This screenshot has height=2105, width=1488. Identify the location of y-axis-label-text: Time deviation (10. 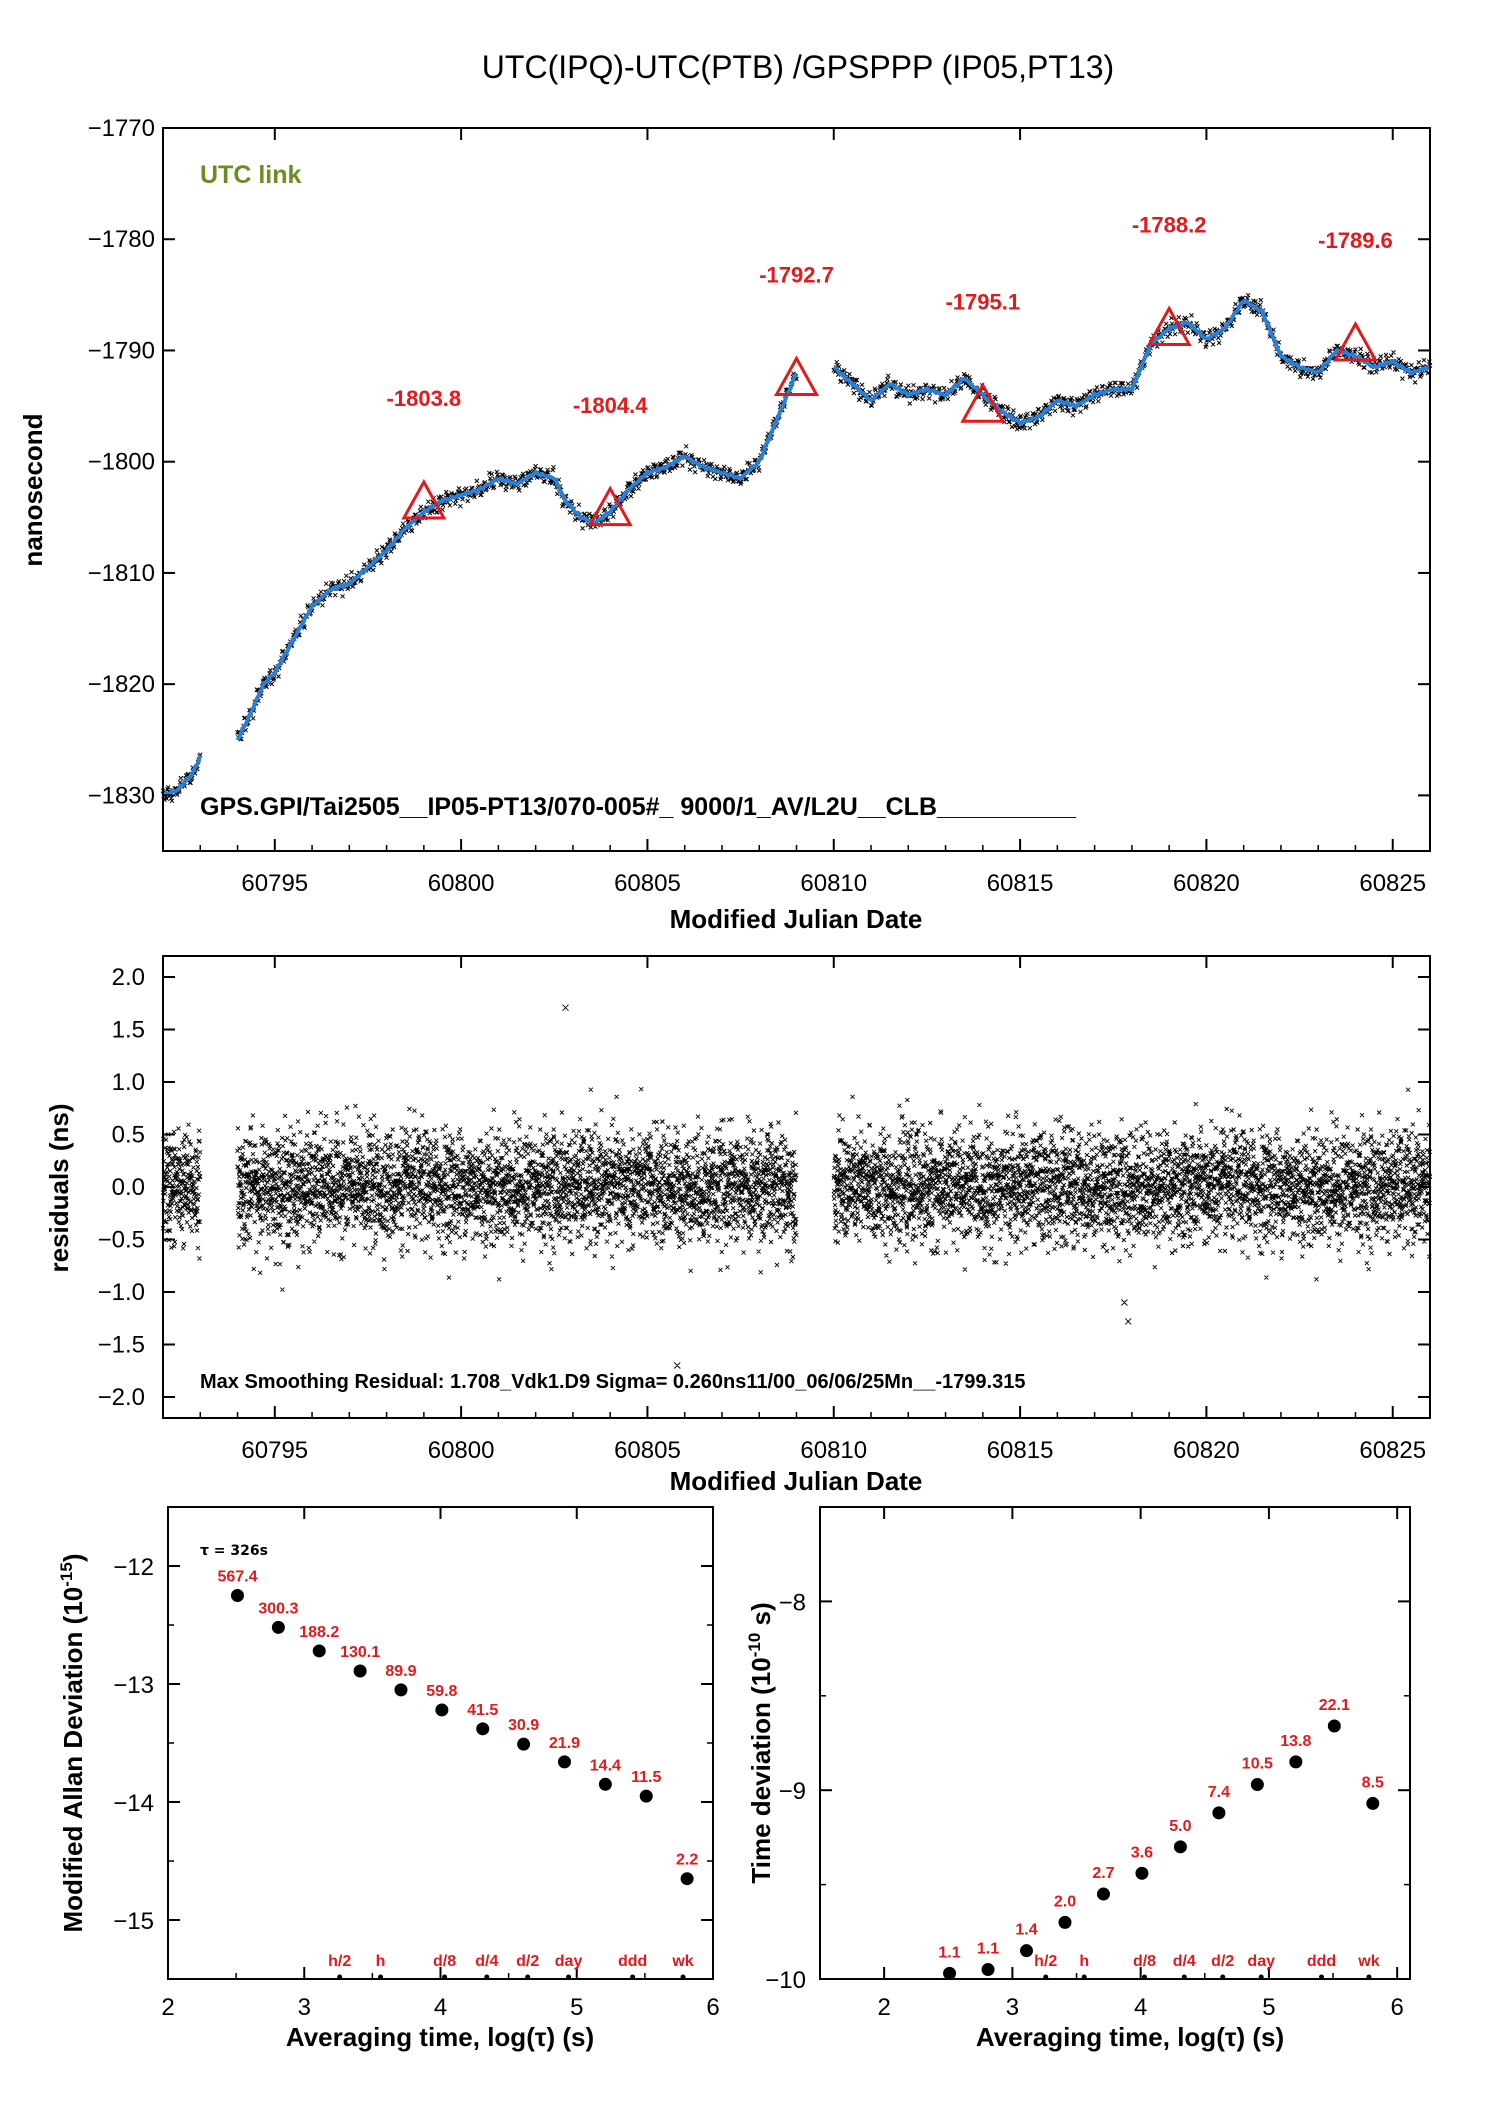
(761, 1770).